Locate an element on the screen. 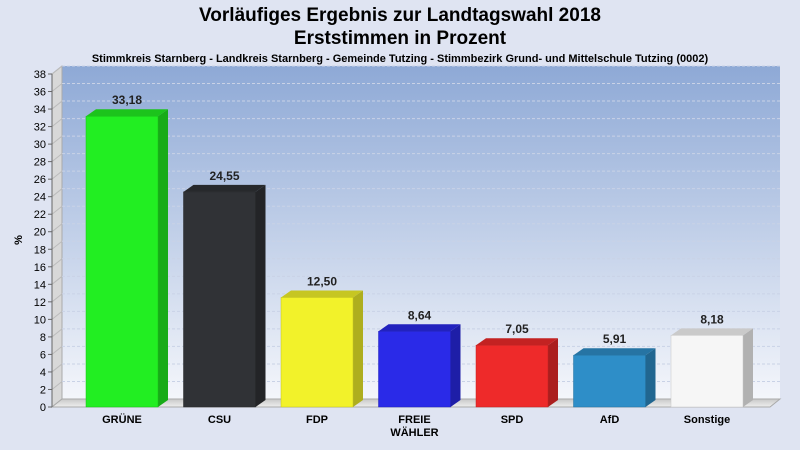 This screenshot has height=450, width=800. bar-spd is located at coordinates (516, 373).